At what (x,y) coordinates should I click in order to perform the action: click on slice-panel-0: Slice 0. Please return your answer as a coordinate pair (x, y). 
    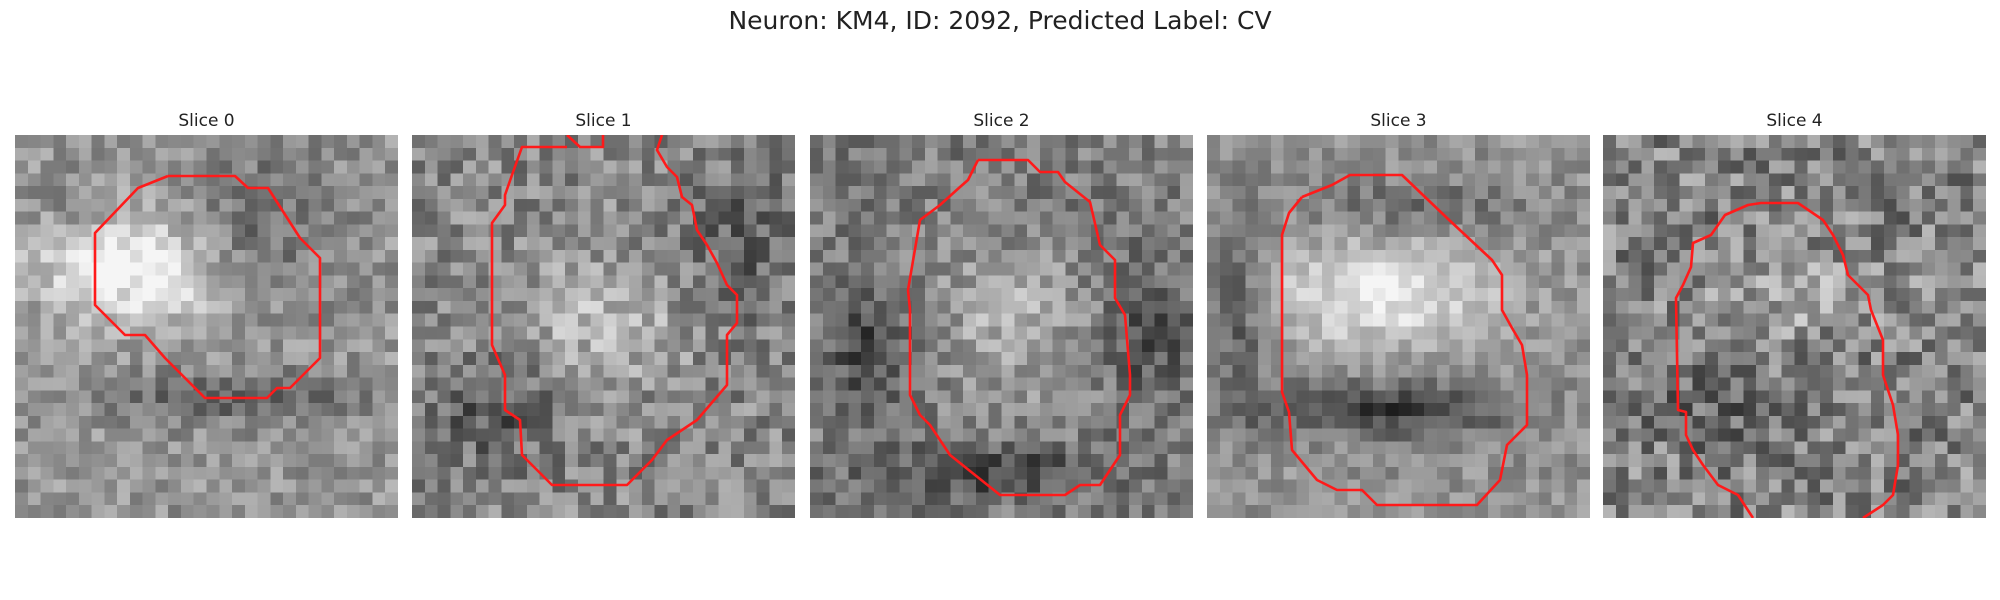
    Looking at the image, I should click on (206, 313).